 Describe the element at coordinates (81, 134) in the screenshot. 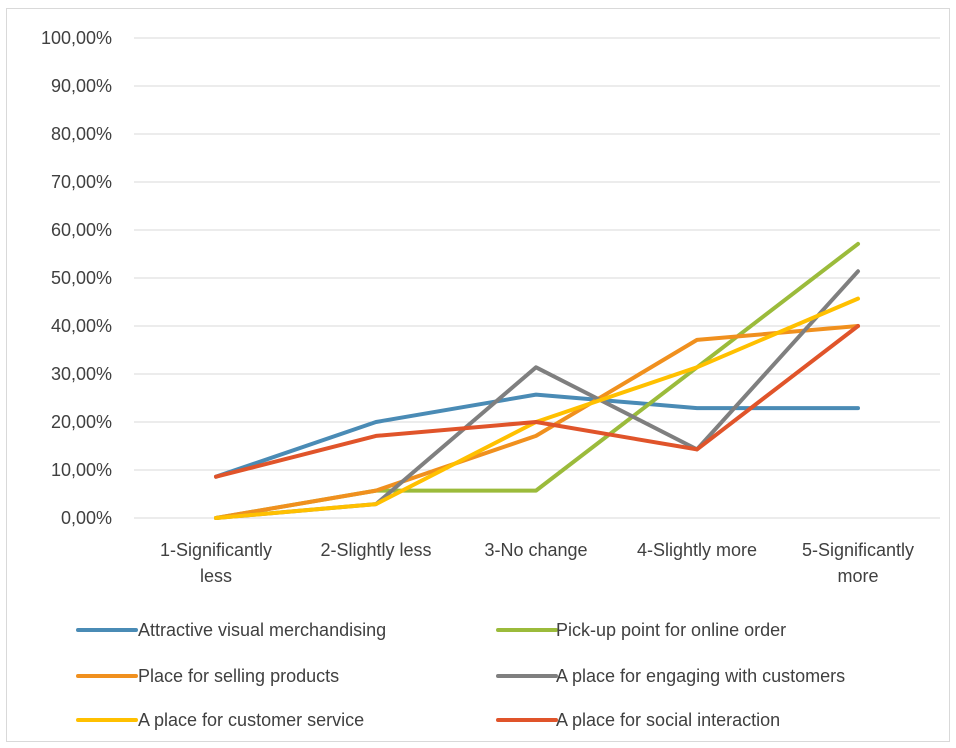

I see `y-tick-label: 80,00%` at that location.